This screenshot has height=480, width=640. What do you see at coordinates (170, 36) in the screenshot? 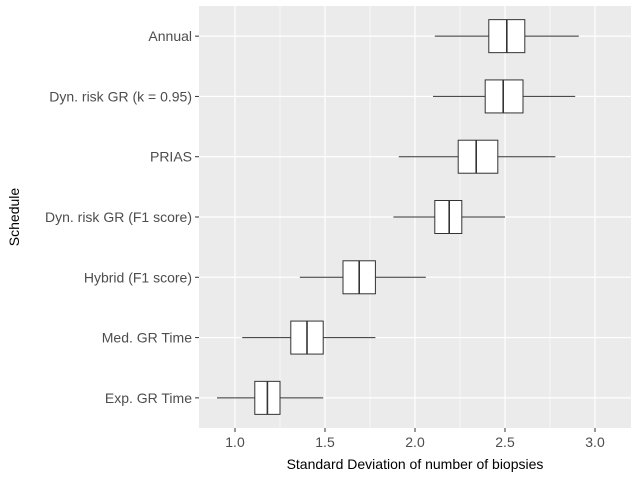
I see `y-tick-label: Annual` at bounding box center [170, 36].